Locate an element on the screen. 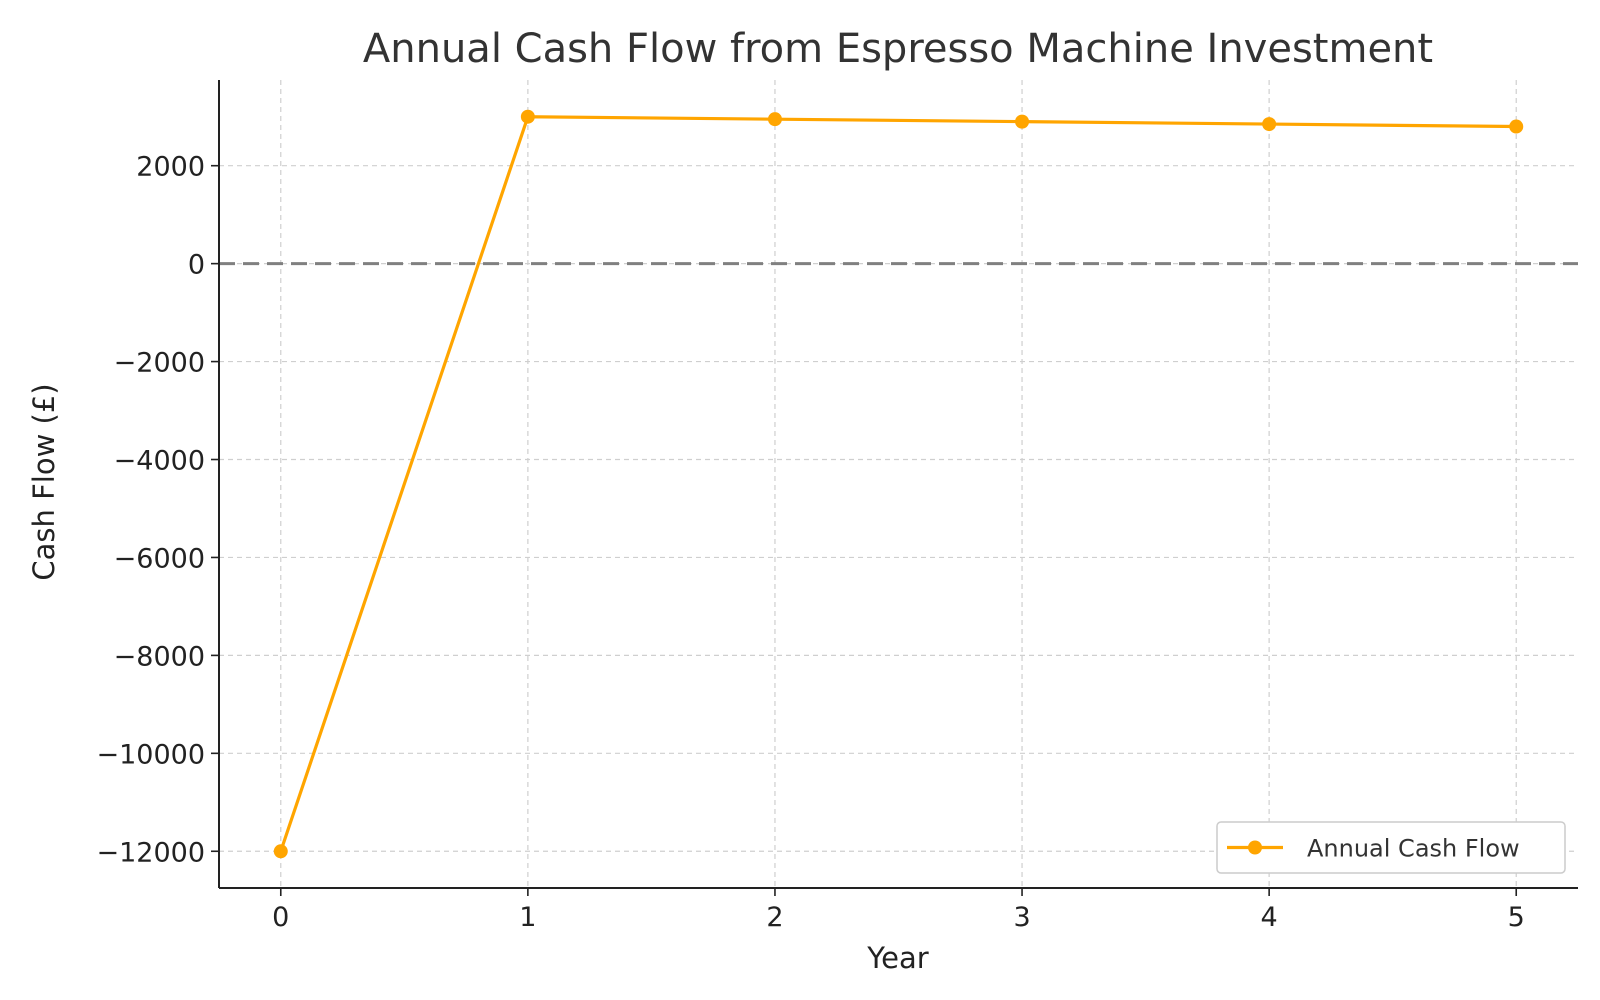 This screenshot has width=1600, height=1000. x-tick-label: 5 is located at coordinates (1516, 917).